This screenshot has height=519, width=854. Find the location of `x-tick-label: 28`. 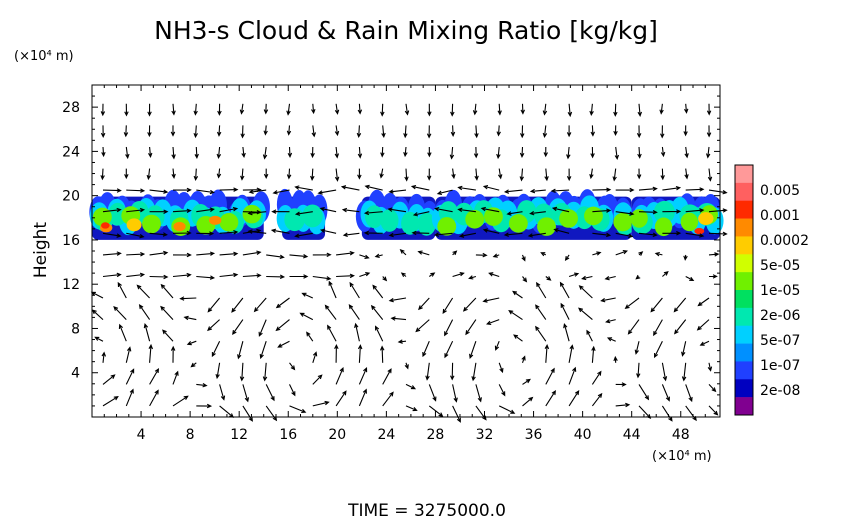

x-tick-label: 28 is located at coordinates (436, 435).